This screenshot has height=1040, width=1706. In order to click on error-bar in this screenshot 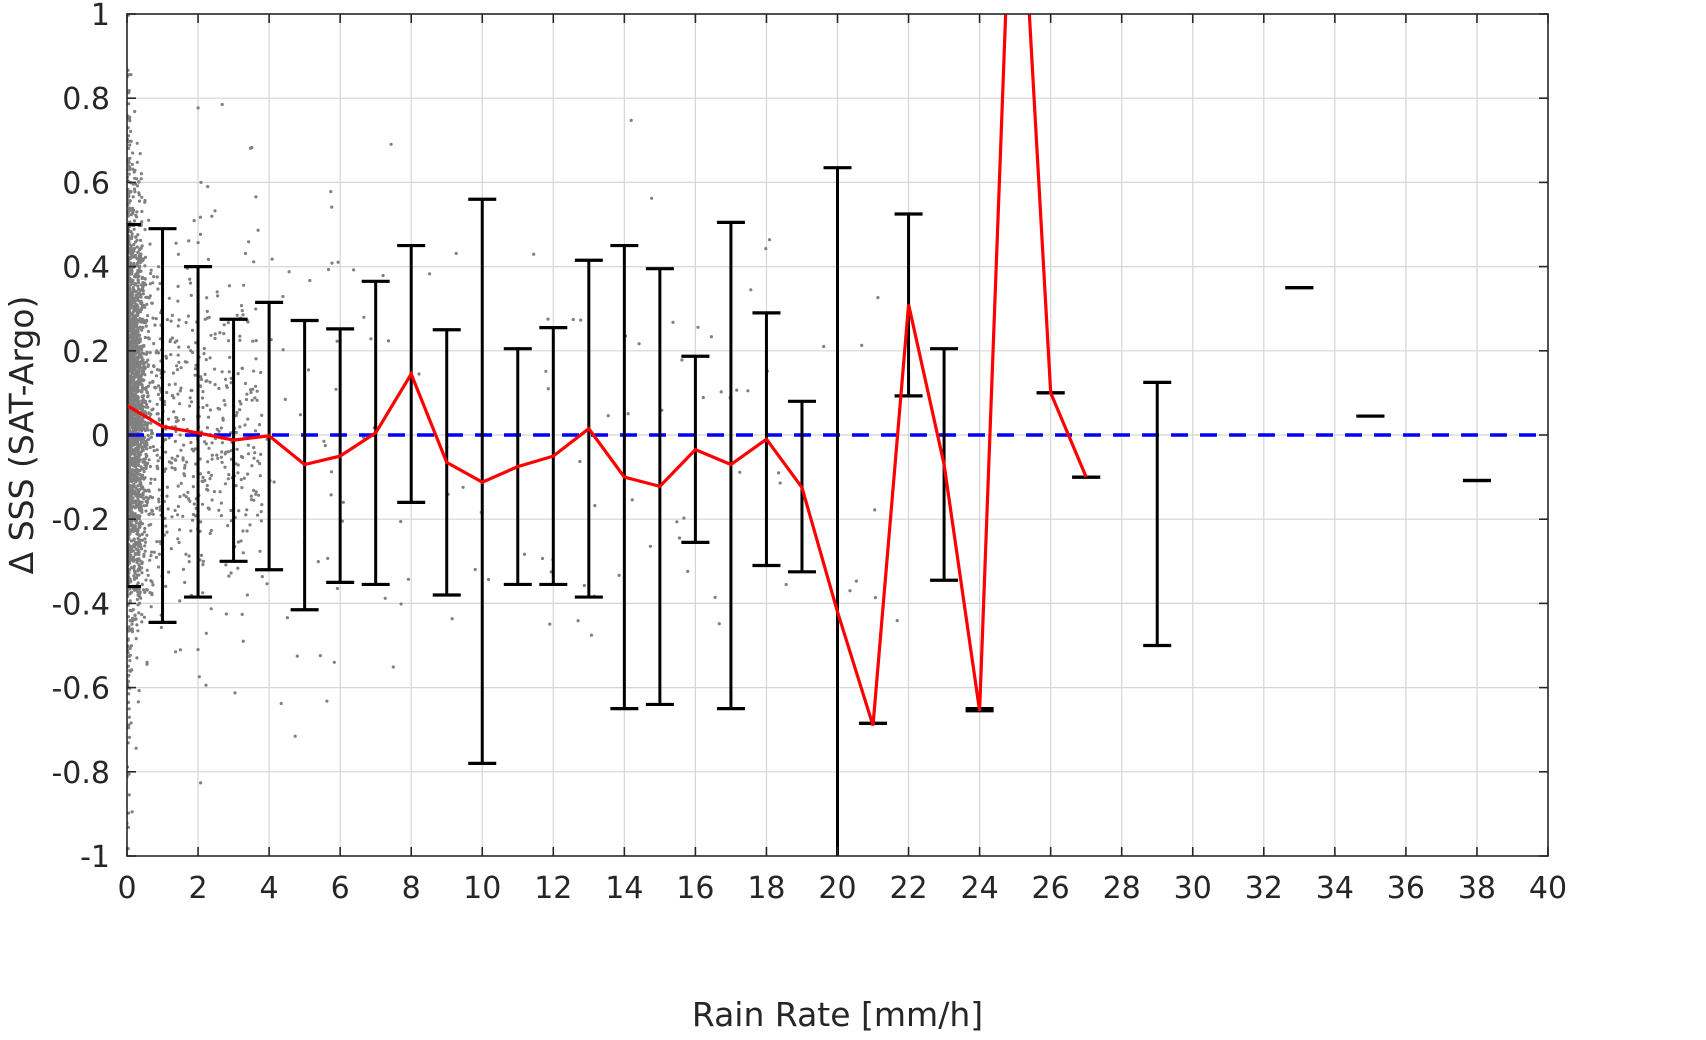, I will do `click(1157, 514)`.